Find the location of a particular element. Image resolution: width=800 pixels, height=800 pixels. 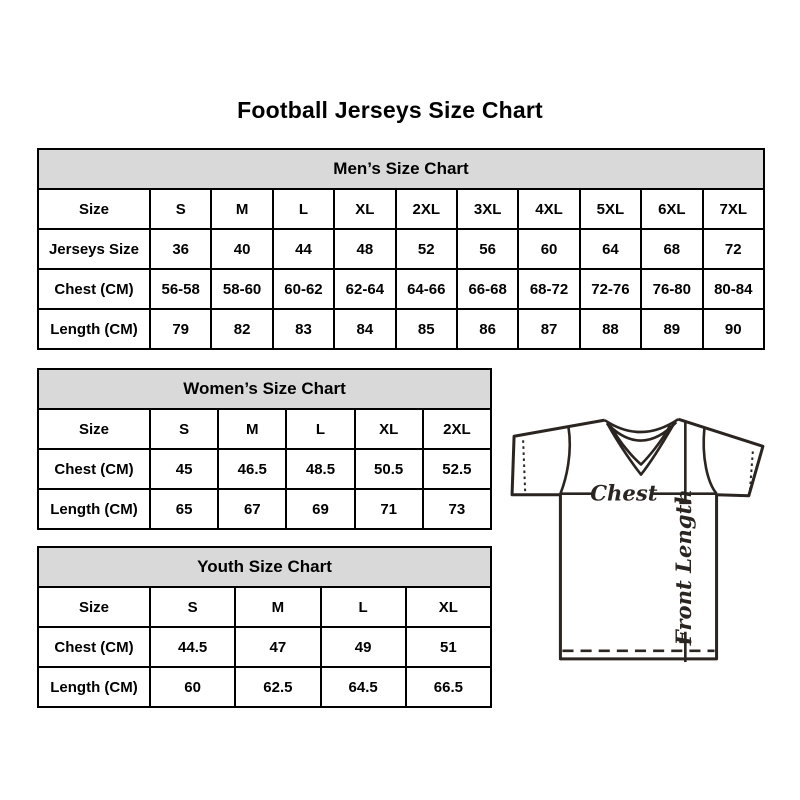

table-cell: 52 is located at coordinates (426, 249).